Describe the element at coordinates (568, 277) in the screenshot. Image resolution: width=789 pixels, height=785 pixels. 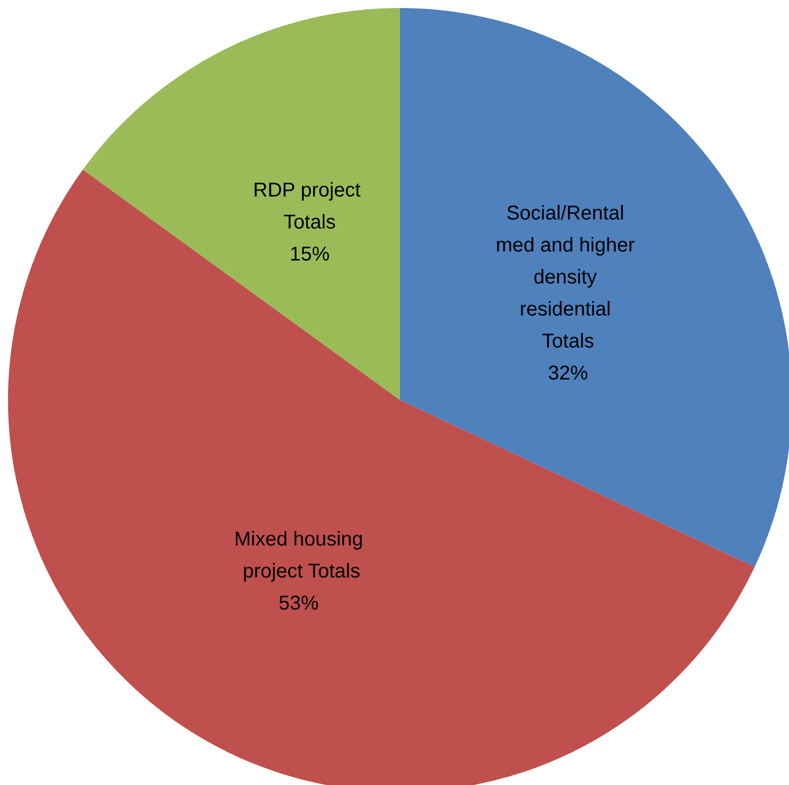
I see `slice-label: Social/Rental med and higher density residential Totals` at that location.